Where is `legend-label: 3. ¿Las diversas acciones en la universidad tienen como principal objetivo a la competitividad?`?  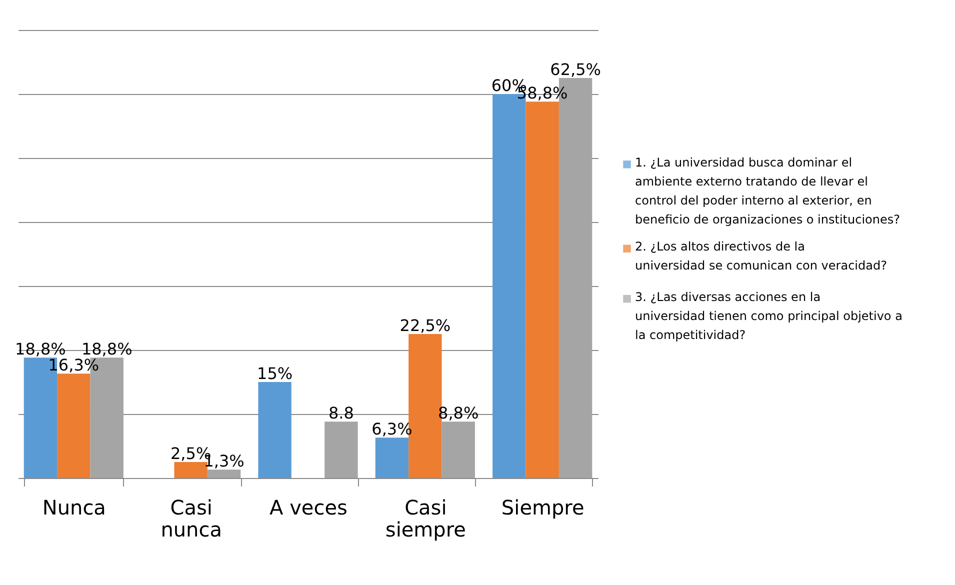 legend-label: 3. ¿Las diversas acciones en la universidad tienen como principal objetivo a la competitividad? is located at coordinates (768, 316).